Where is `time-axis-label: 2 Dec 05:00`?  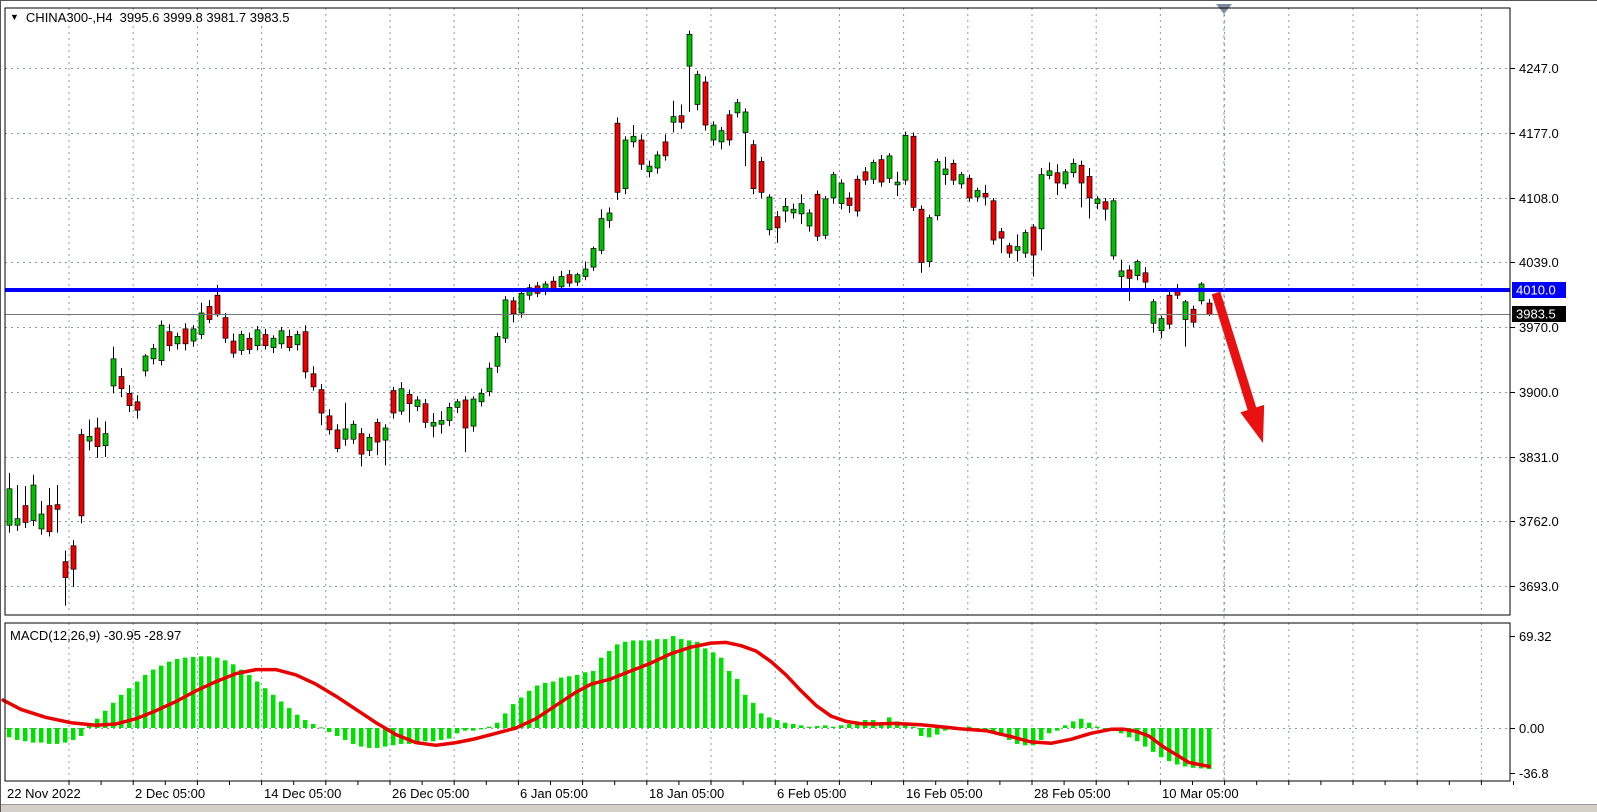
time-axis-label: 2 Dec 05:00 is located at coordinates (170, 793).